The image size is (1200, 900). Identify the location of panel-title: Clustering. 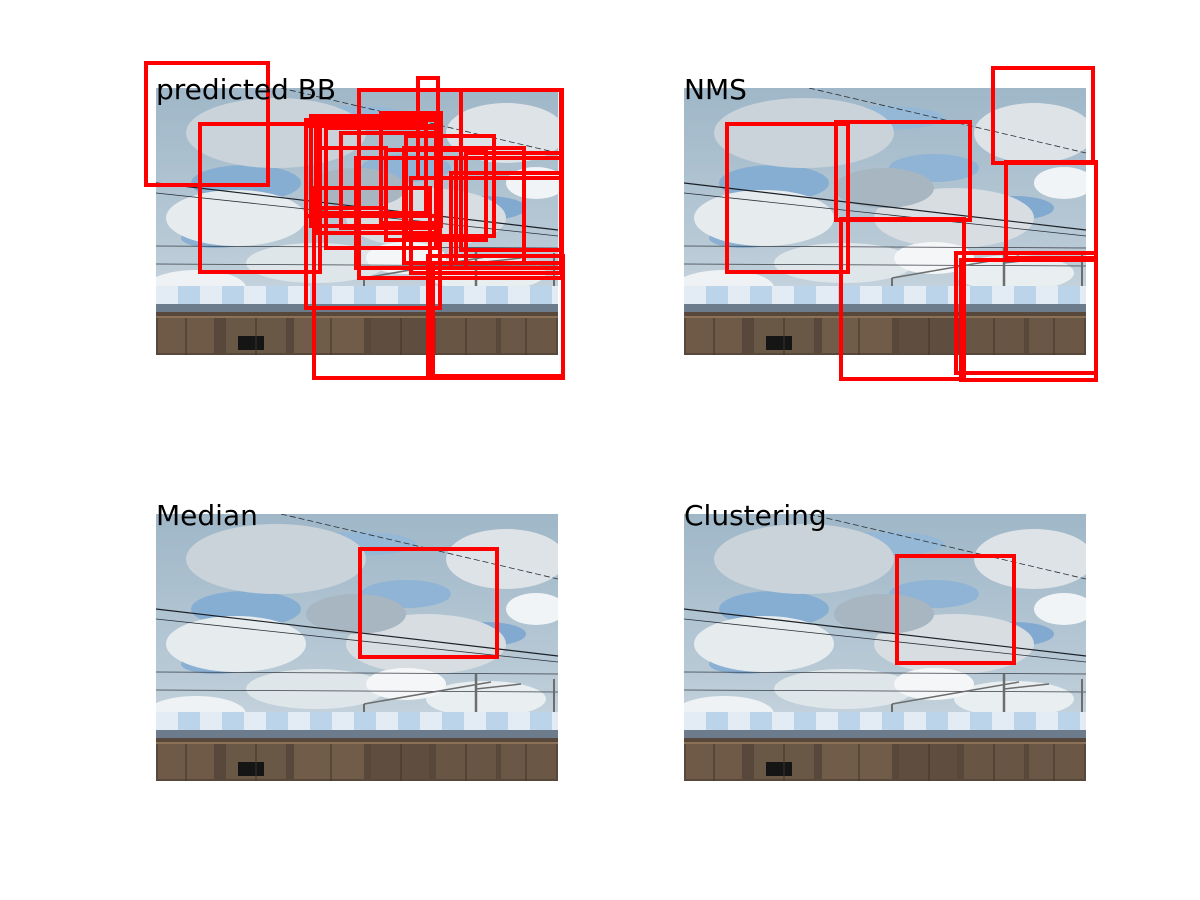
(755, 515).